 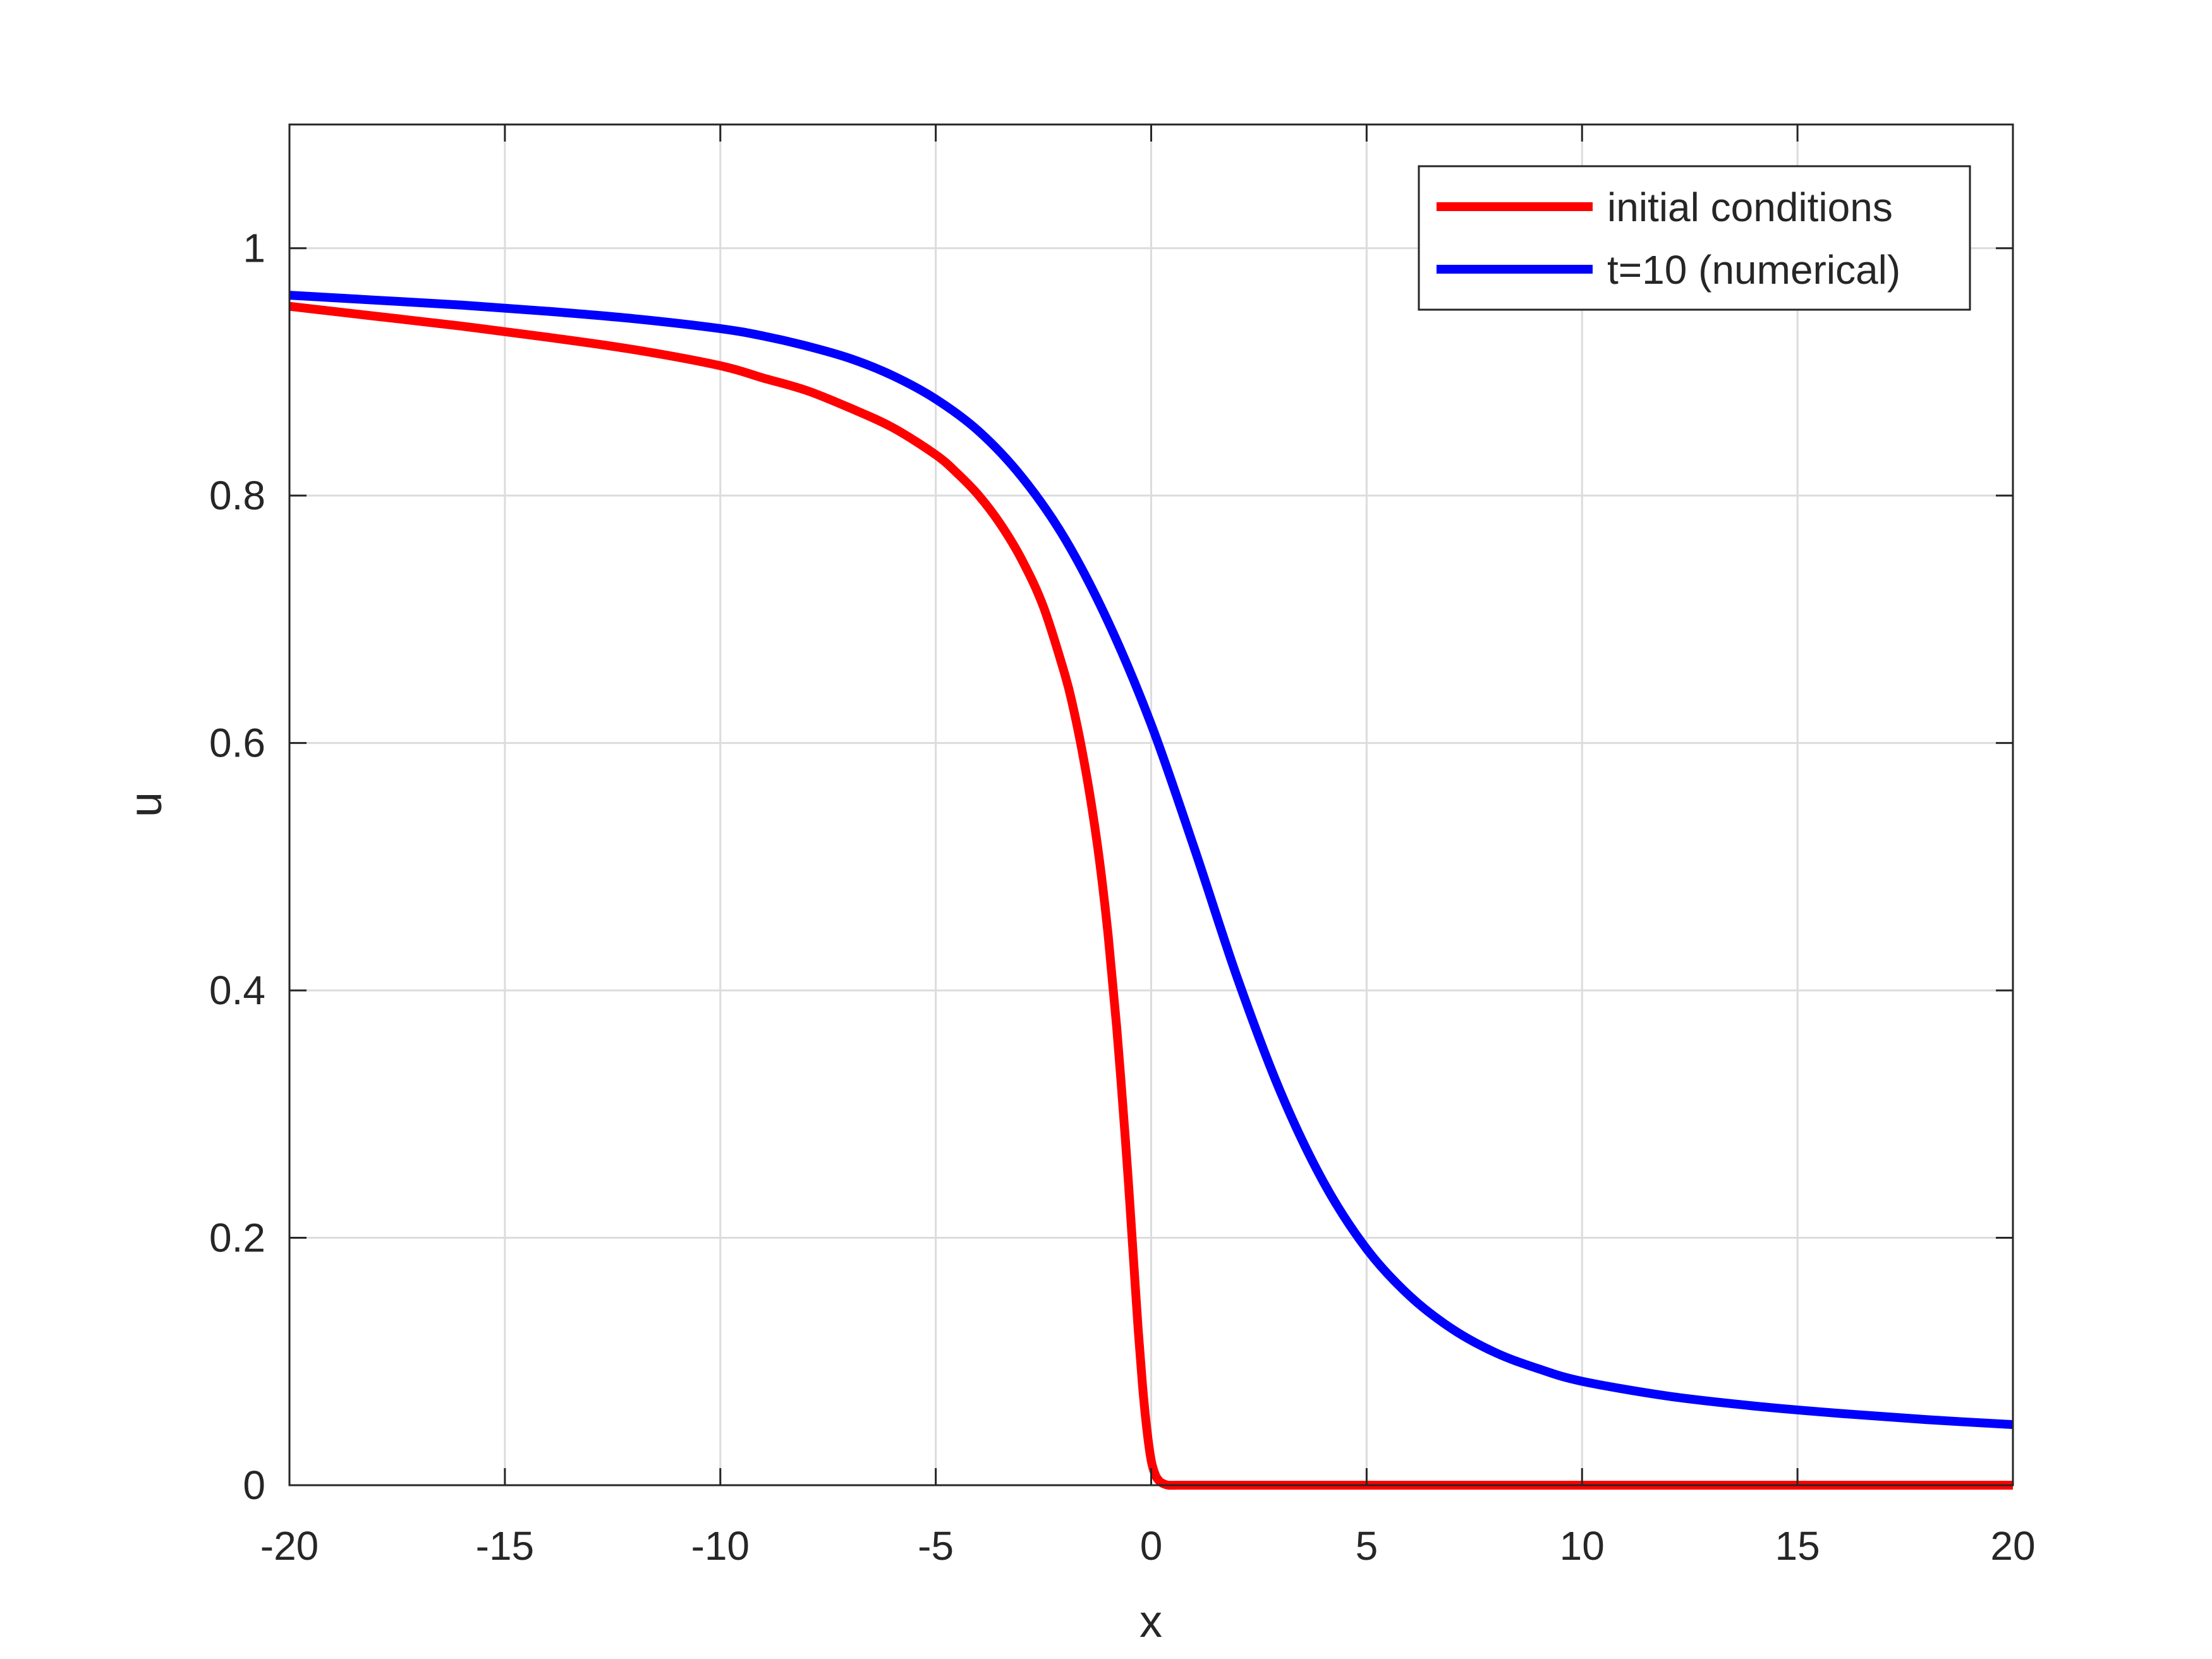 I want to click on y-tick-label: 0.6, so click(x=237, y=743).